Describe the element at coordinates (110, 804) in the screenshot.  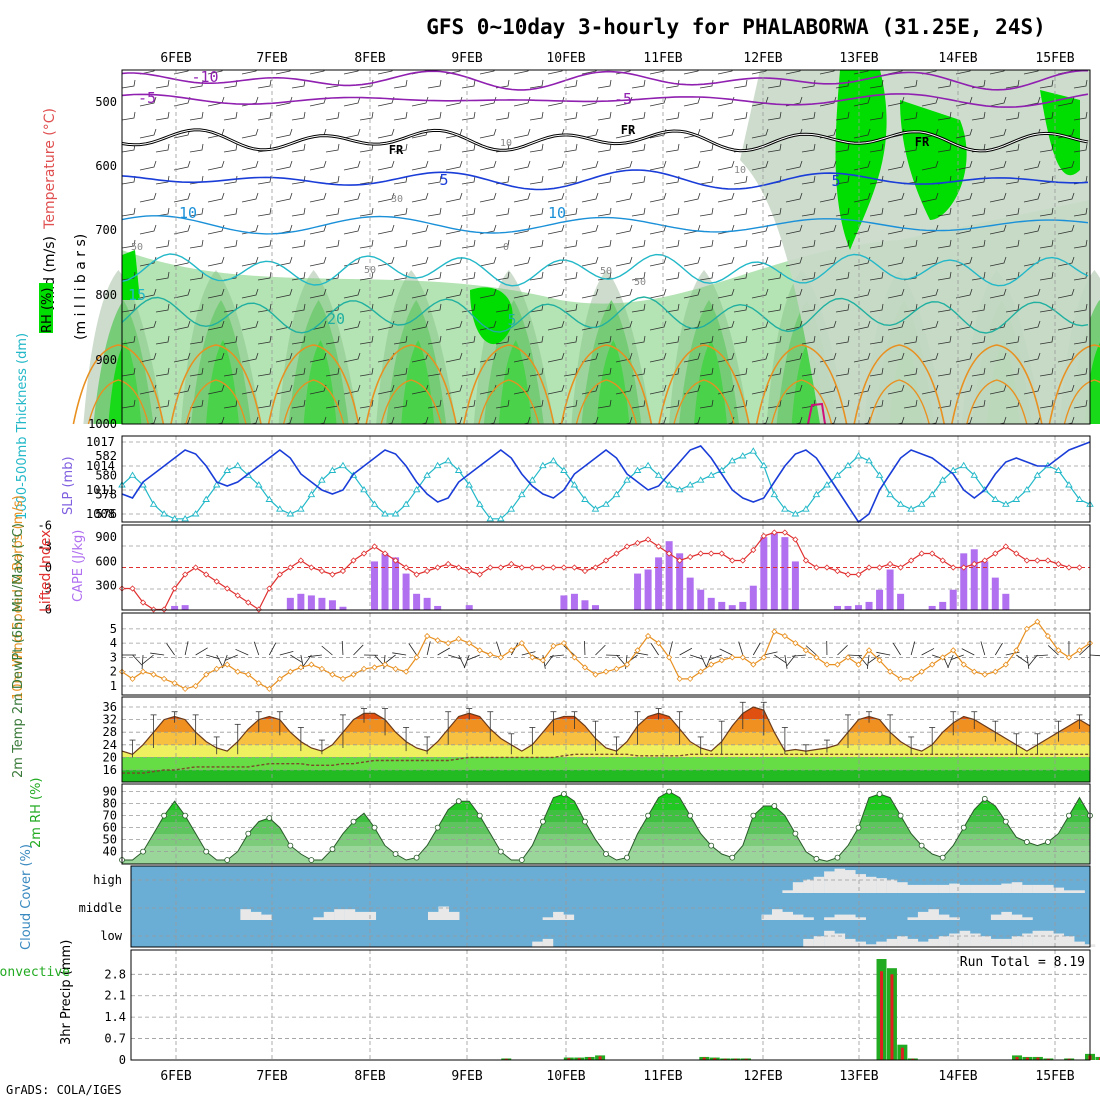
I see `tick-label: 80` at that location.